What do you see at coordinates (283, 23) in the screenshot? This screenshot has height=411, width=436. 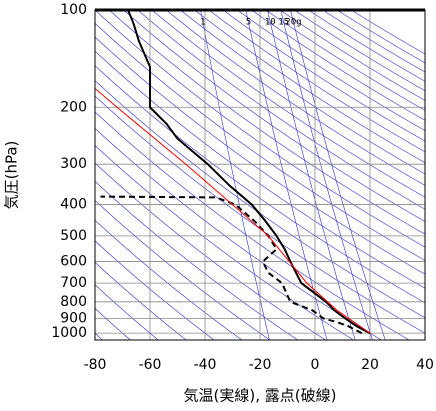 I see `mixing-ratio-label: 15` at bounding box center [283, 23].